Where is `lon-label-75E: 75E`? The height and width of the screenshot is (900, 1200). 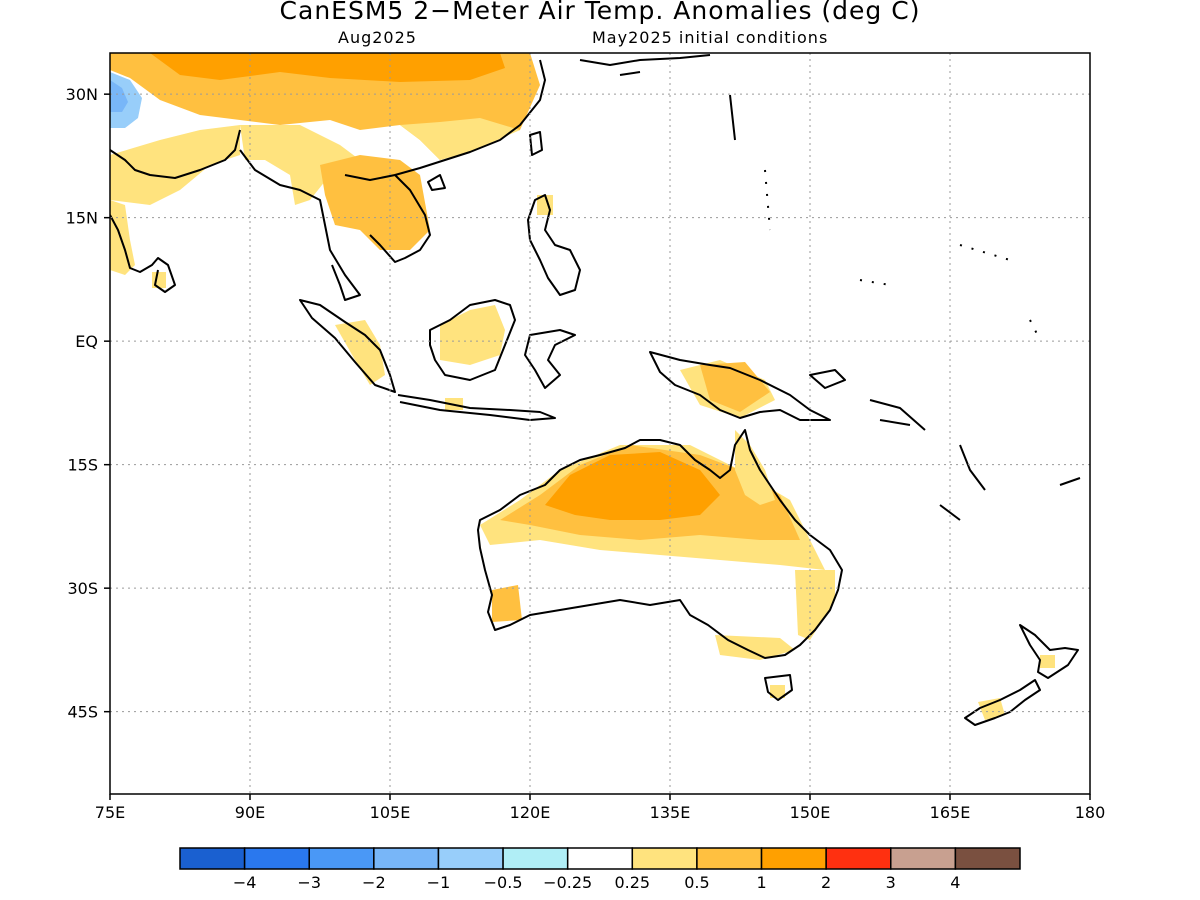
lon-label-75E: 75E is located at coordinates (110, 812).